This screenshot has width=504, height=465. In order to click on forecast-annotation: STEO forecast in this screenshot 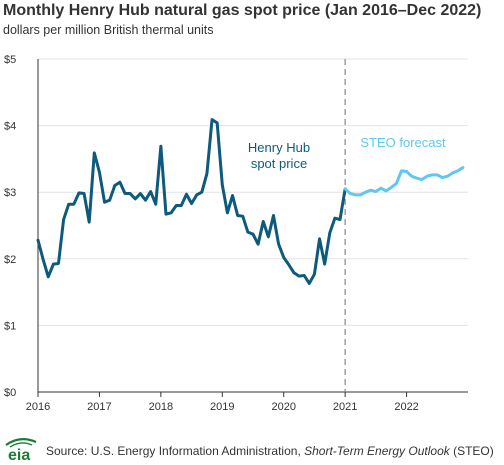, I will do `click(403, 142)`.